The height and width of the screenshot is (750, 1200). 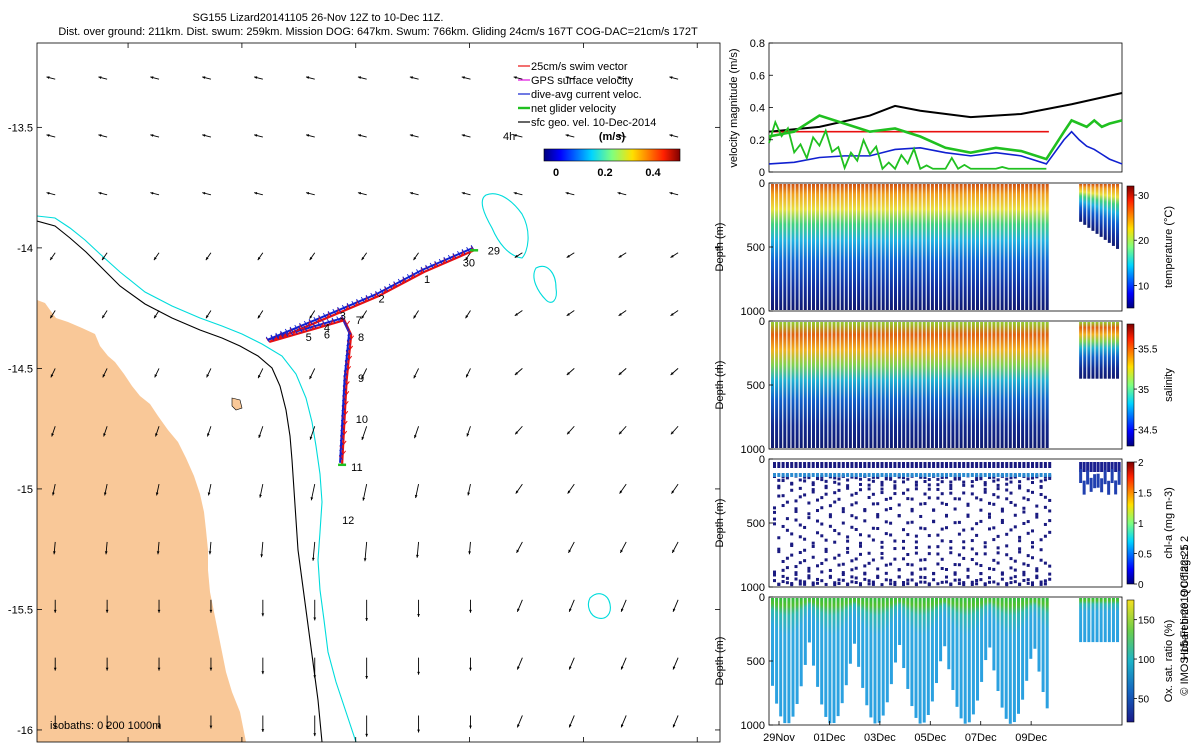 I want to click on velocity-frame, so click(x=945, y=107).